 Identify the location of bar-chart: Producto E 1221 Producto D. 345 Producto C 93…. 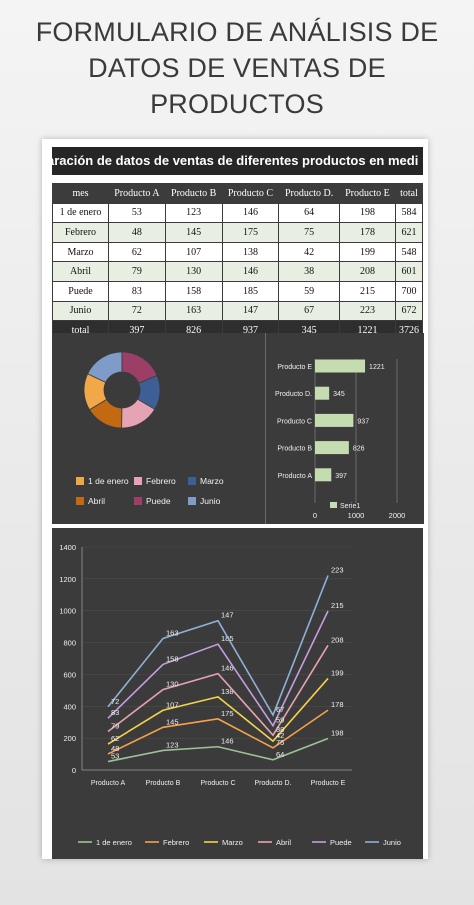
(340, 439).